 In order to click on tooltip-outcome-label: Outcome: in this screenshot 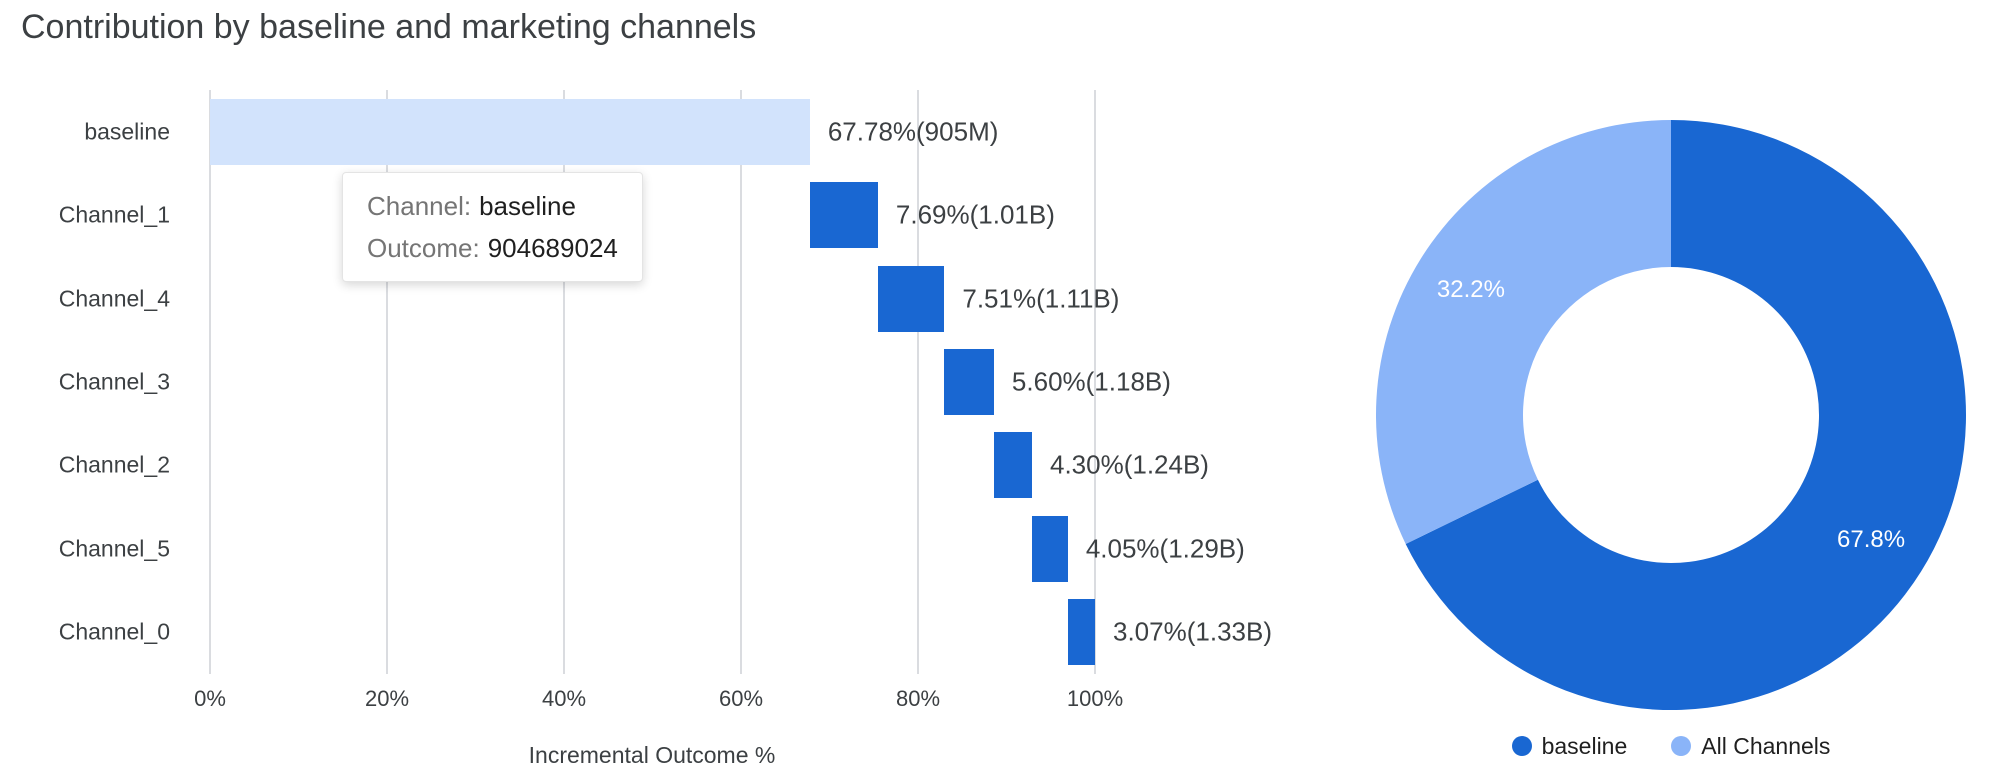, I will do `click(423, 248)`.